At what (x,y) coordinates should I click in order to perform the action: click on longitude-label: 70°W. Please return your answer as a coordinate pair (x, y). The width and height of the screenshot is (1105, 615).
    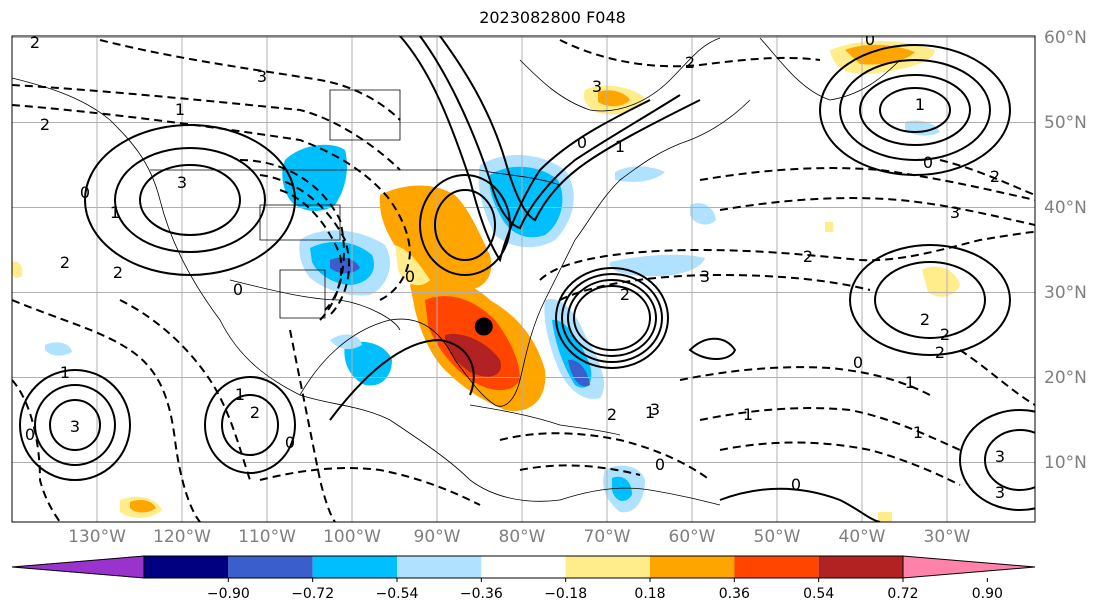
    Looking at the image, I should click on (607, 537).